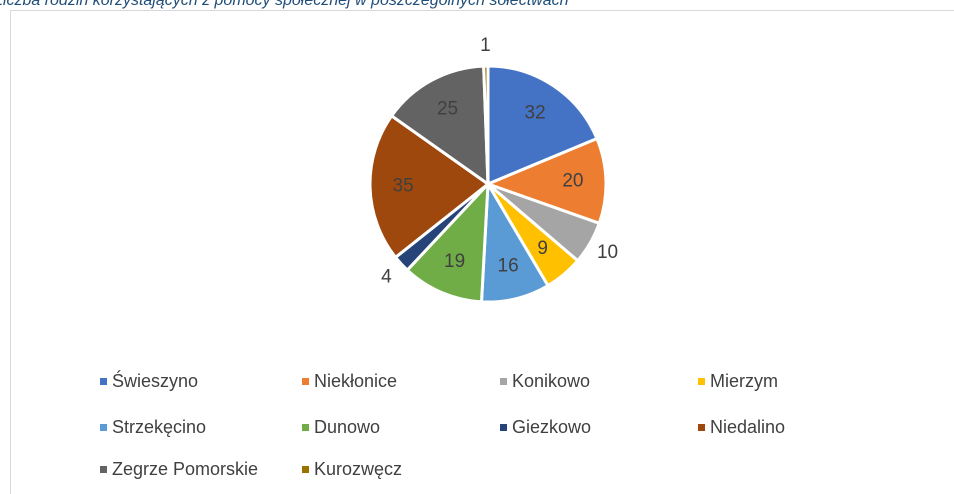 The width and height of the screenshot is (954, 494). What do you see at coordinates (403, 185) in the screenshot?
I see `data-label: 35` at bounding box center [403, 185].